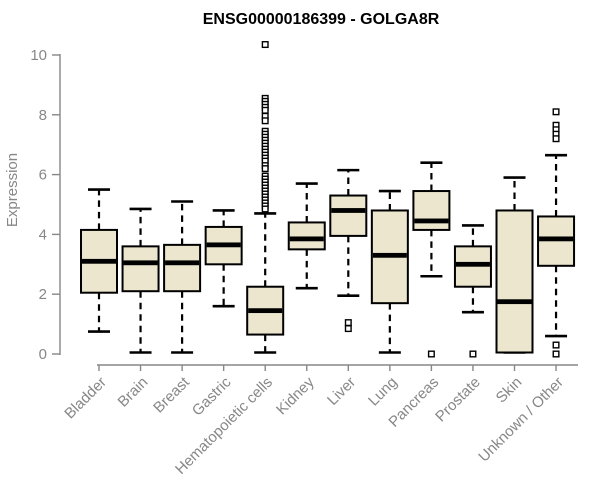 The width and height of the screenshot is (600, 500). Describe the element at coordinates (12, 190) in the screenshot. I see `y-axis-title: Expression` at that location.